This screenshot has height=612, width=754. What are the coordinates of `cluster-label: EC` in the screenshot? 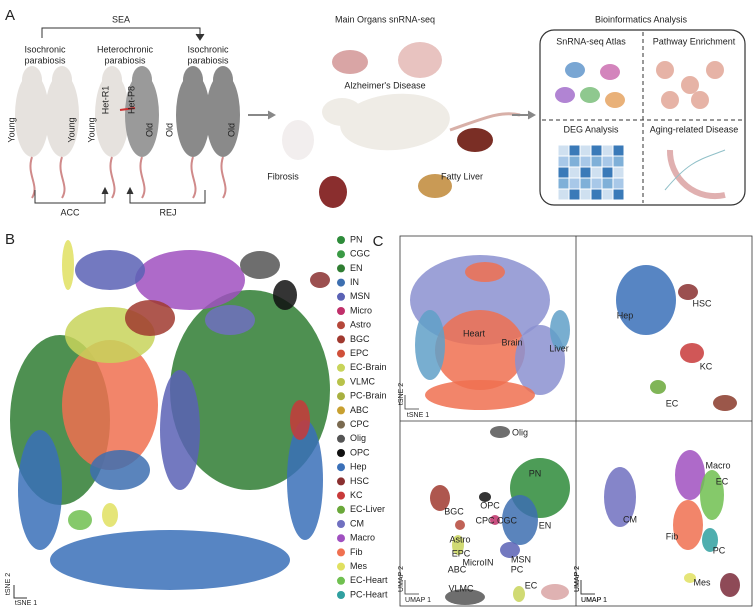 It's located at (722, 481).